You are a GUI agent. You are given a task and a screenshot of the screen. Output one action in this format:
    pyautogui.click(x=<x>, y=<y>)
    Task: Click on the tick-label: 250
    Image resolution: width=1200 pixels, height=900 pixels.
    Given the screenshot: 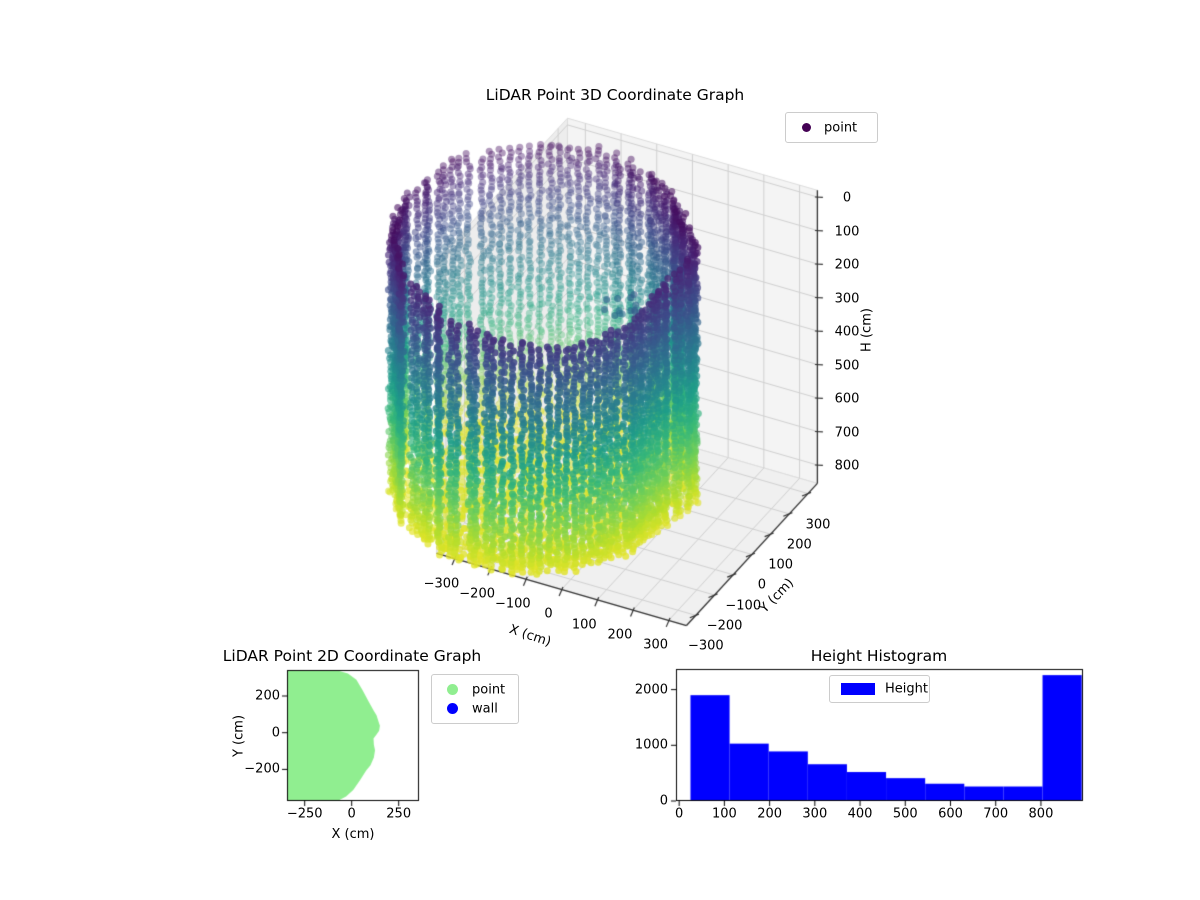 What is the action you would take?
    pyautogui.click(x=399, y=814)
    